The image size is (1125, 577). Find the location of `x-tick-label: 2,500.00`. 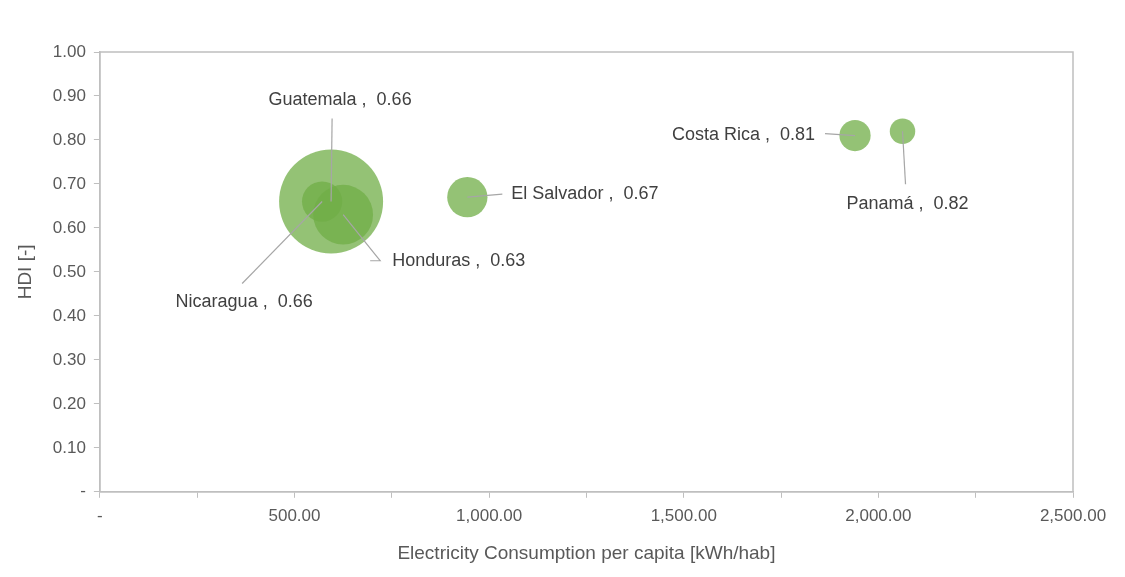

x-tick-label: 2,500.00 is located at coordinates (1073, 515).